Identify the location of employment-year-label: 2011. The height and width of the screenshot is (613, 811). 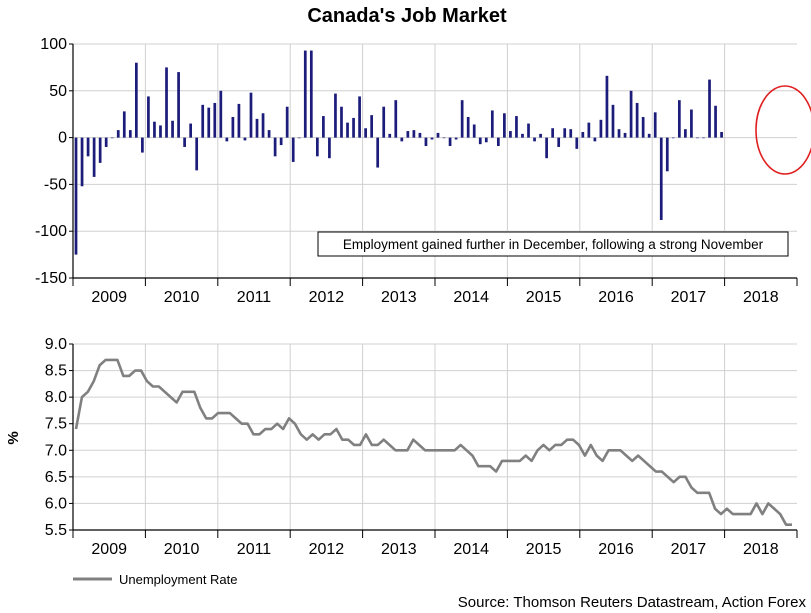
(254, 297).